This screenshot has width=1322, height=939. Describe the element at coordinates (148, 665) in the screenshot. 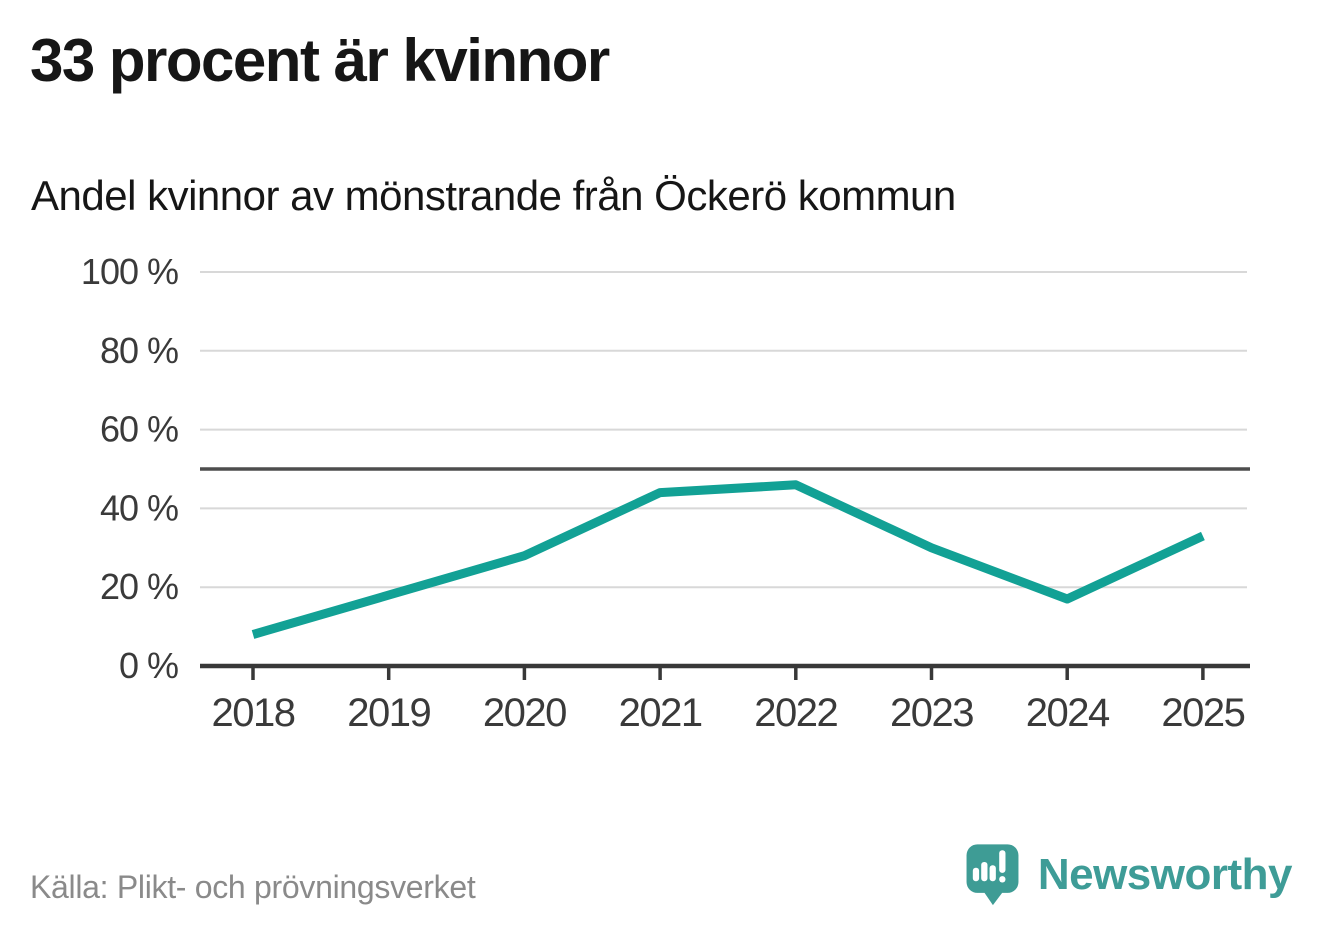

I see `y-axis-label: 0 %` at that location.